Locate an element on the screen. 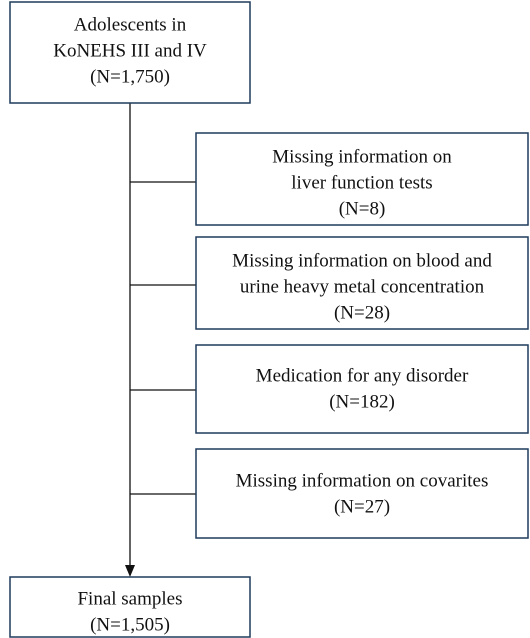 The image size is (530, 638). node-text: (N=28) is located at coordinates (362, 312).